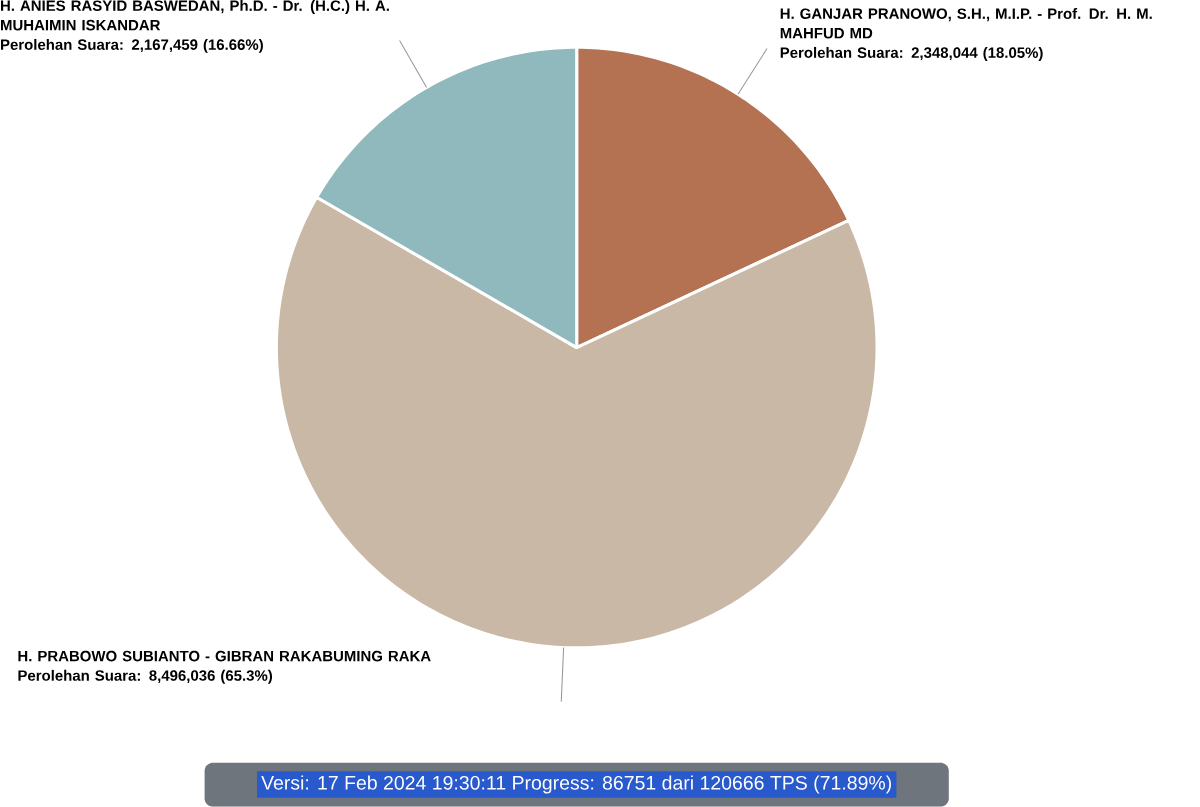 This screenshot has width=1200, height=807. Describe the element at coordinates (576, 784) in the screenshot. I see `text: Versi: 17 Feb 2024 19:30:11 Progress: 86751 dari 120666 TPS (71.89%)` at that location.